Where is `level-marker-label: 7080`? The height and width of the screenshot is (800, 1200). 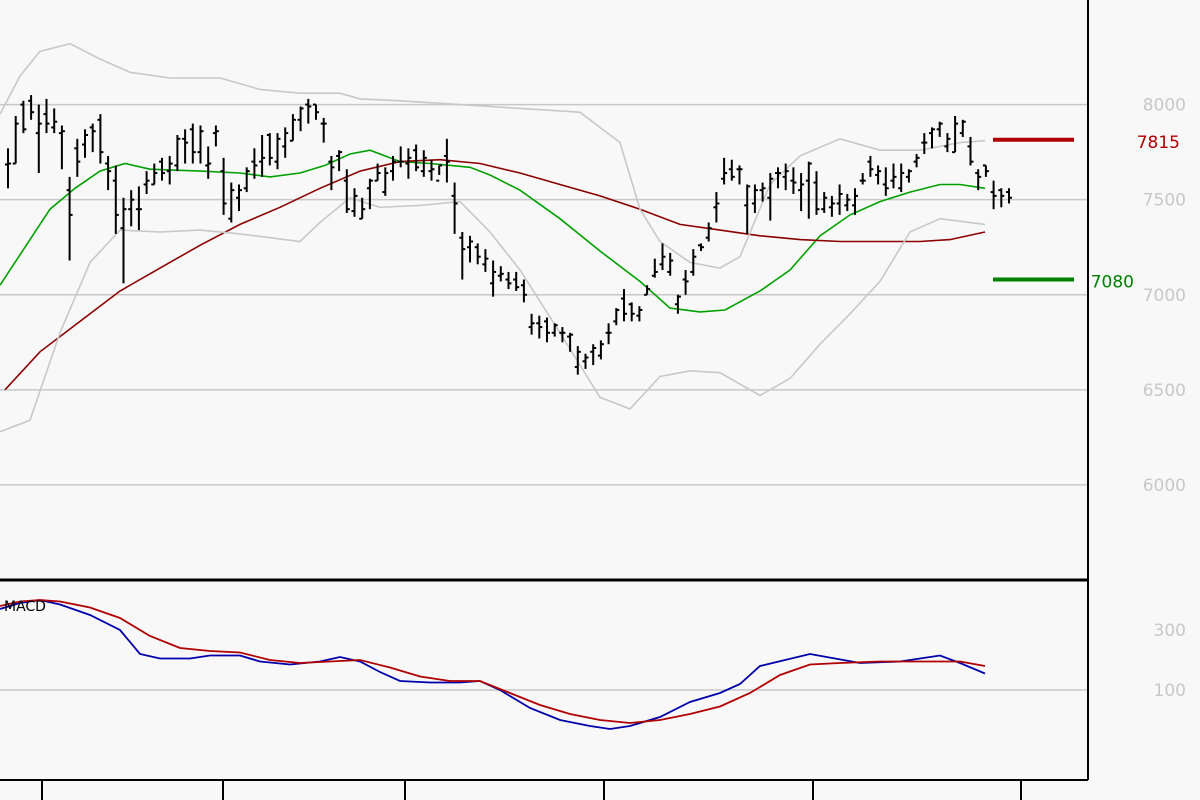 level-marker-label: 7080 is located at coordinates (1112, 283).